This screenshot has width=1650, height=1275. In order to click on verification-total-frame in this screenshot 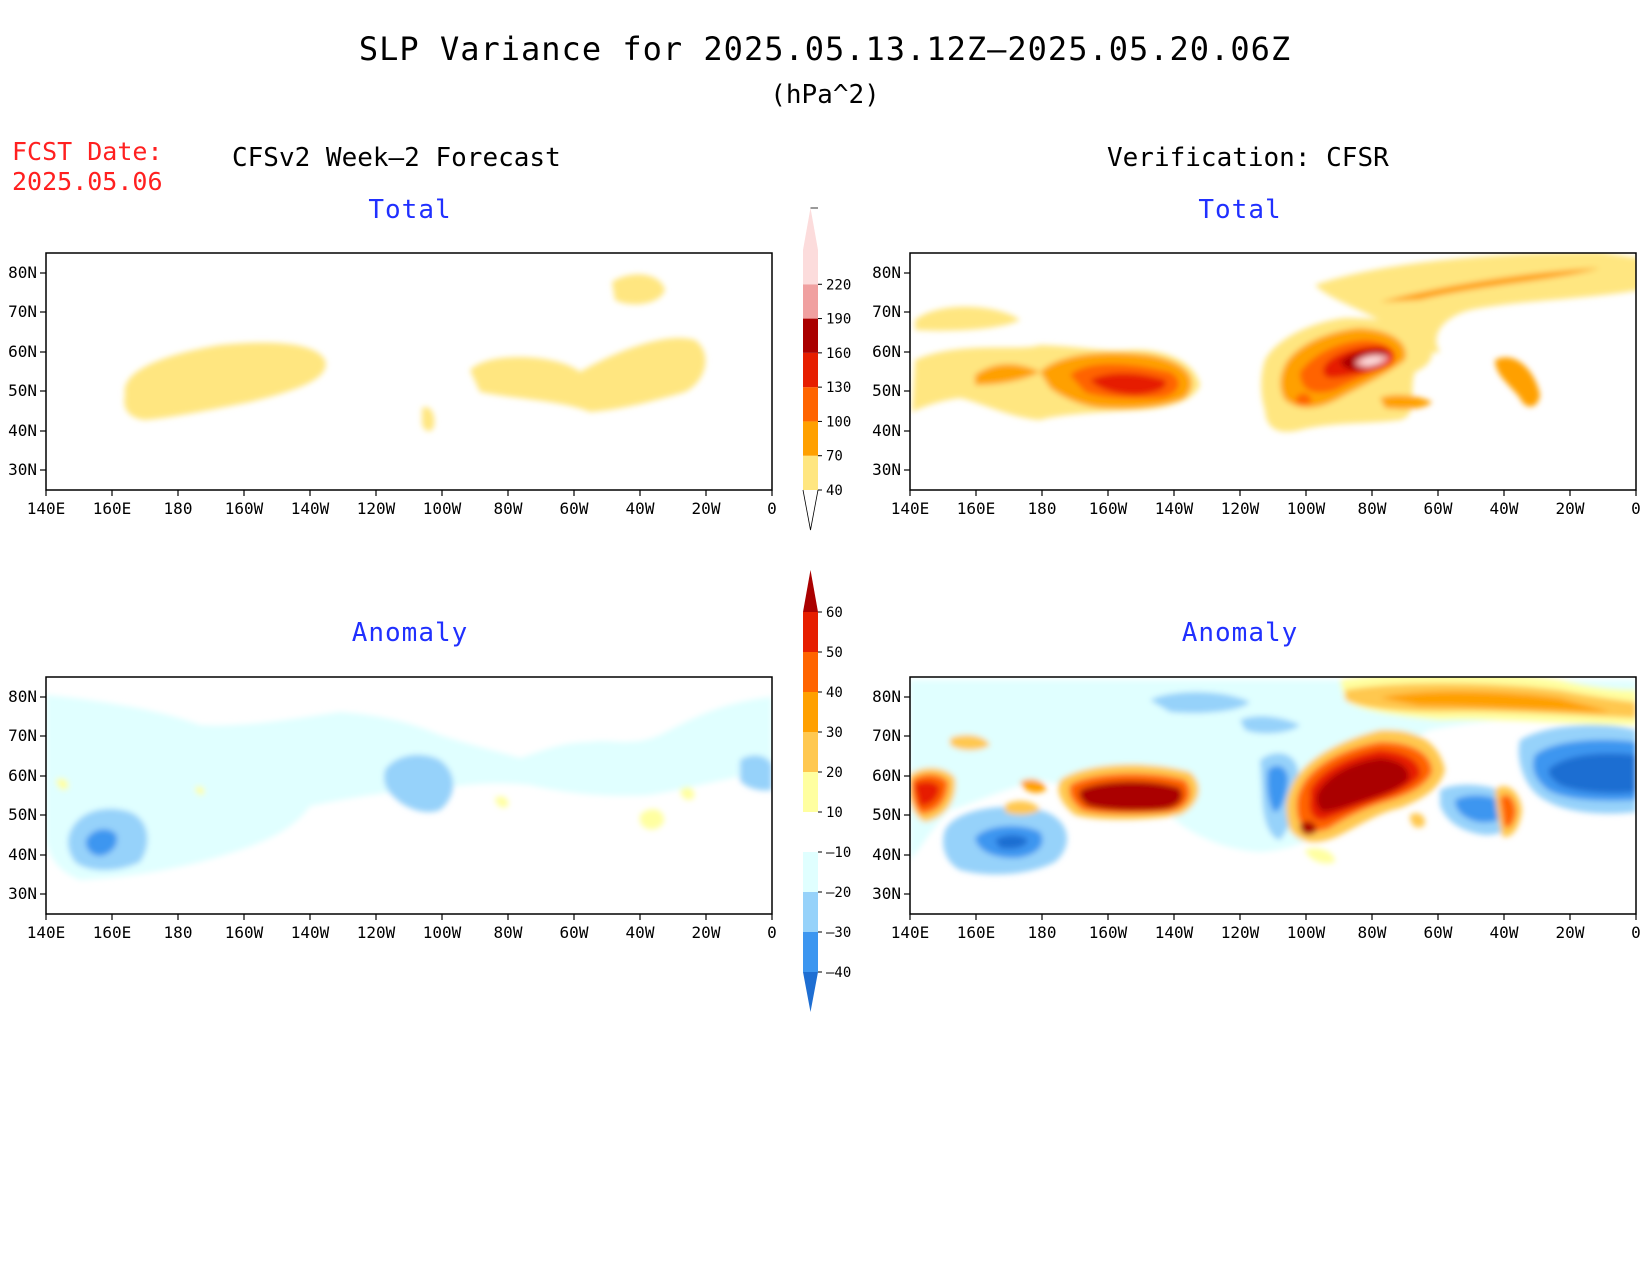, I will do `click(1273, 371)`.